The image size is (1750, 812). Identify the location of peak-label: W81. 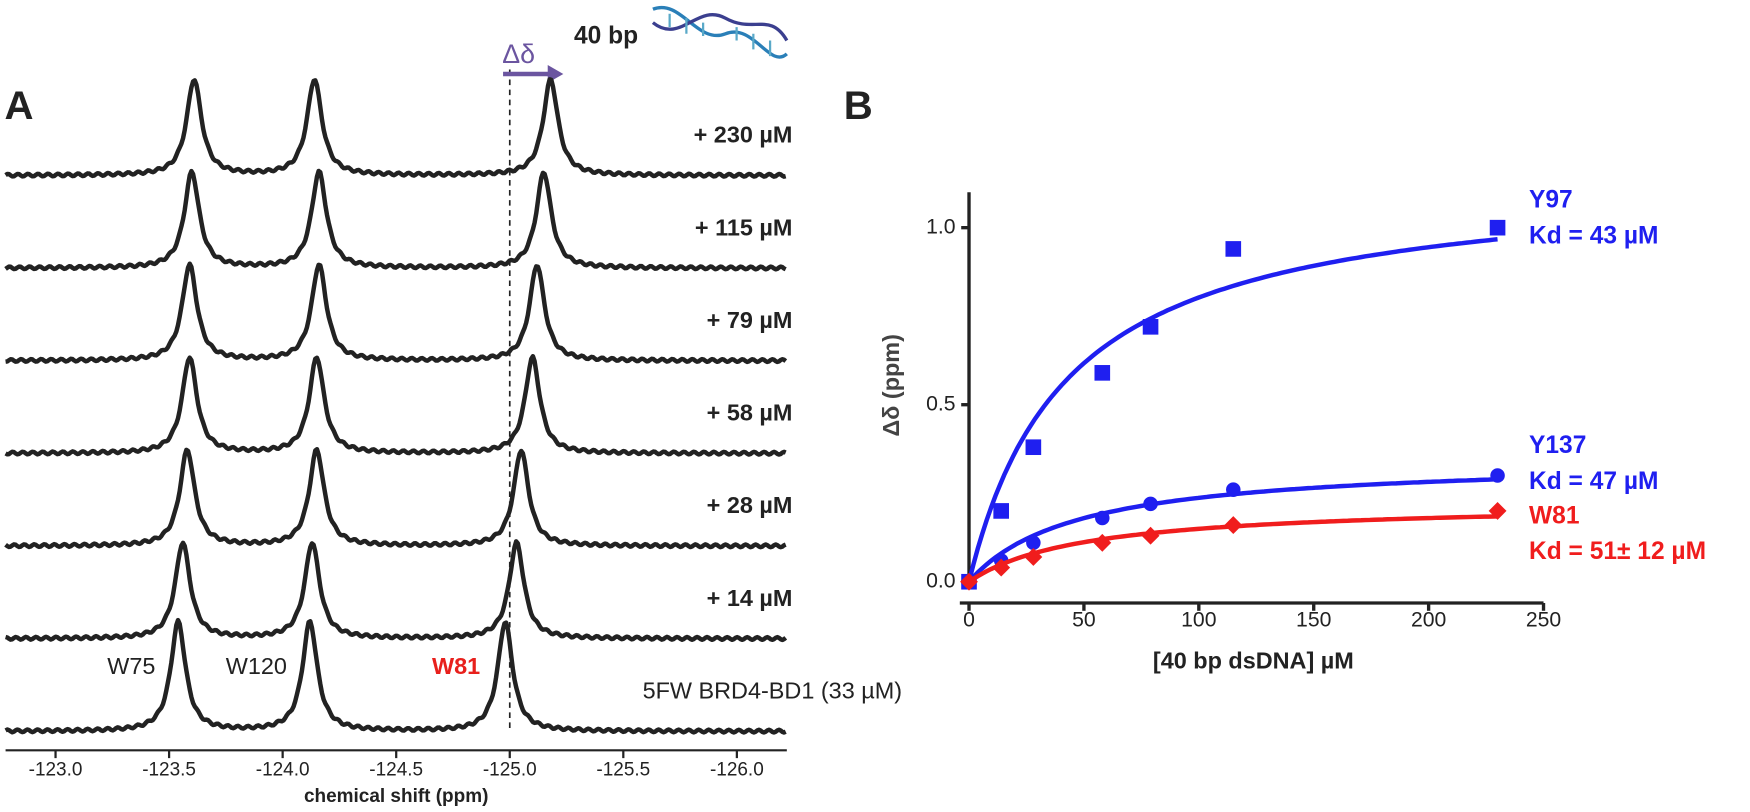
(456, 666).